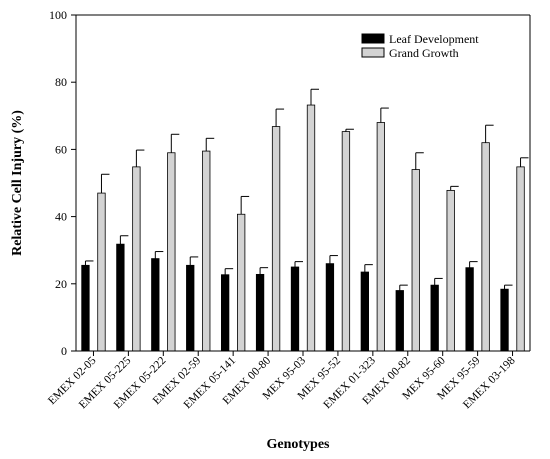 The width and height of the screenshot is (550, 459). Describe the element at coordinates (424, 53) in the screenshot. I see `legend-label-grand-growth: Grand Growth` at that location.